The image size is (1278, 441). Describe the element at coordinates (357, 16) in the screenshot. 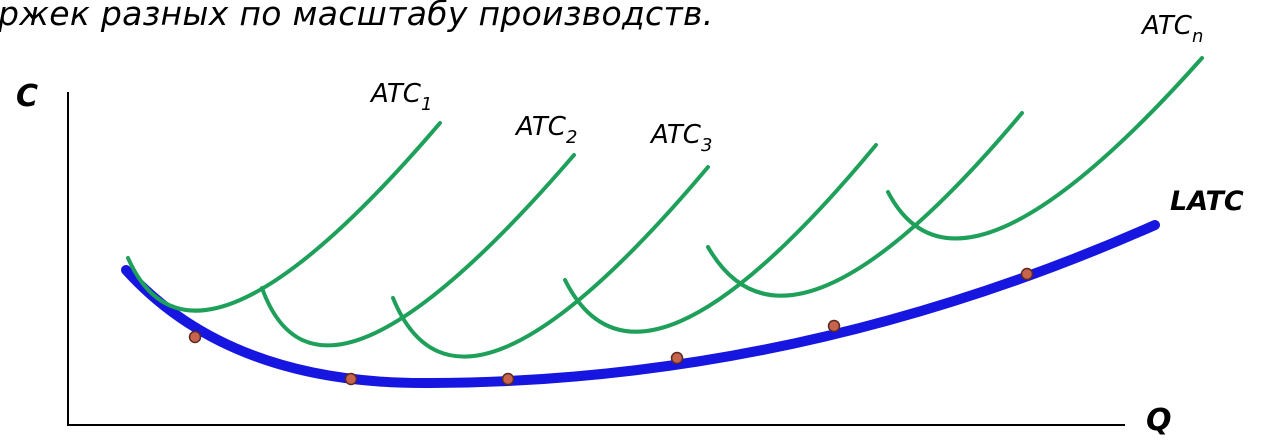

I see `slide-heading: ржек разных по масштабу производств.` at that location.